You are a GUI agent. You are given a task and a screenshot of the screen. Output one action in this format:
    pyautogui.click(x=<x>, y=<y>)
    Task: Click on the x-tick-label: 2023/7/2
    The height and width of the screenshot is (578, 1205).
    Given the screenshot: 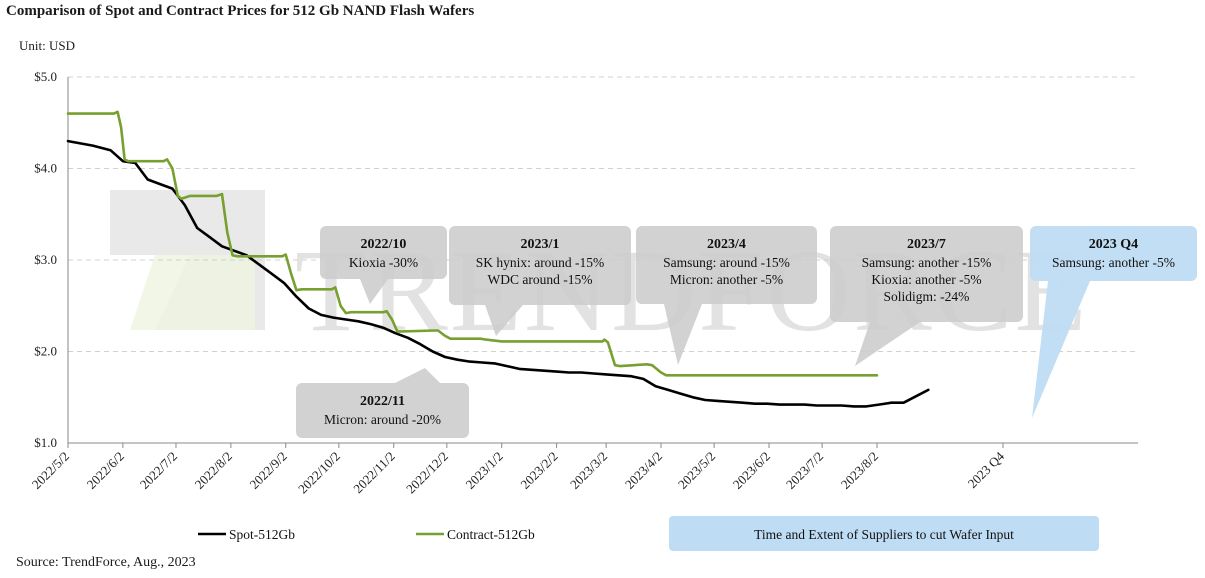 What is the action you would take?
    pyautogui.click(x=804, y=470)
    